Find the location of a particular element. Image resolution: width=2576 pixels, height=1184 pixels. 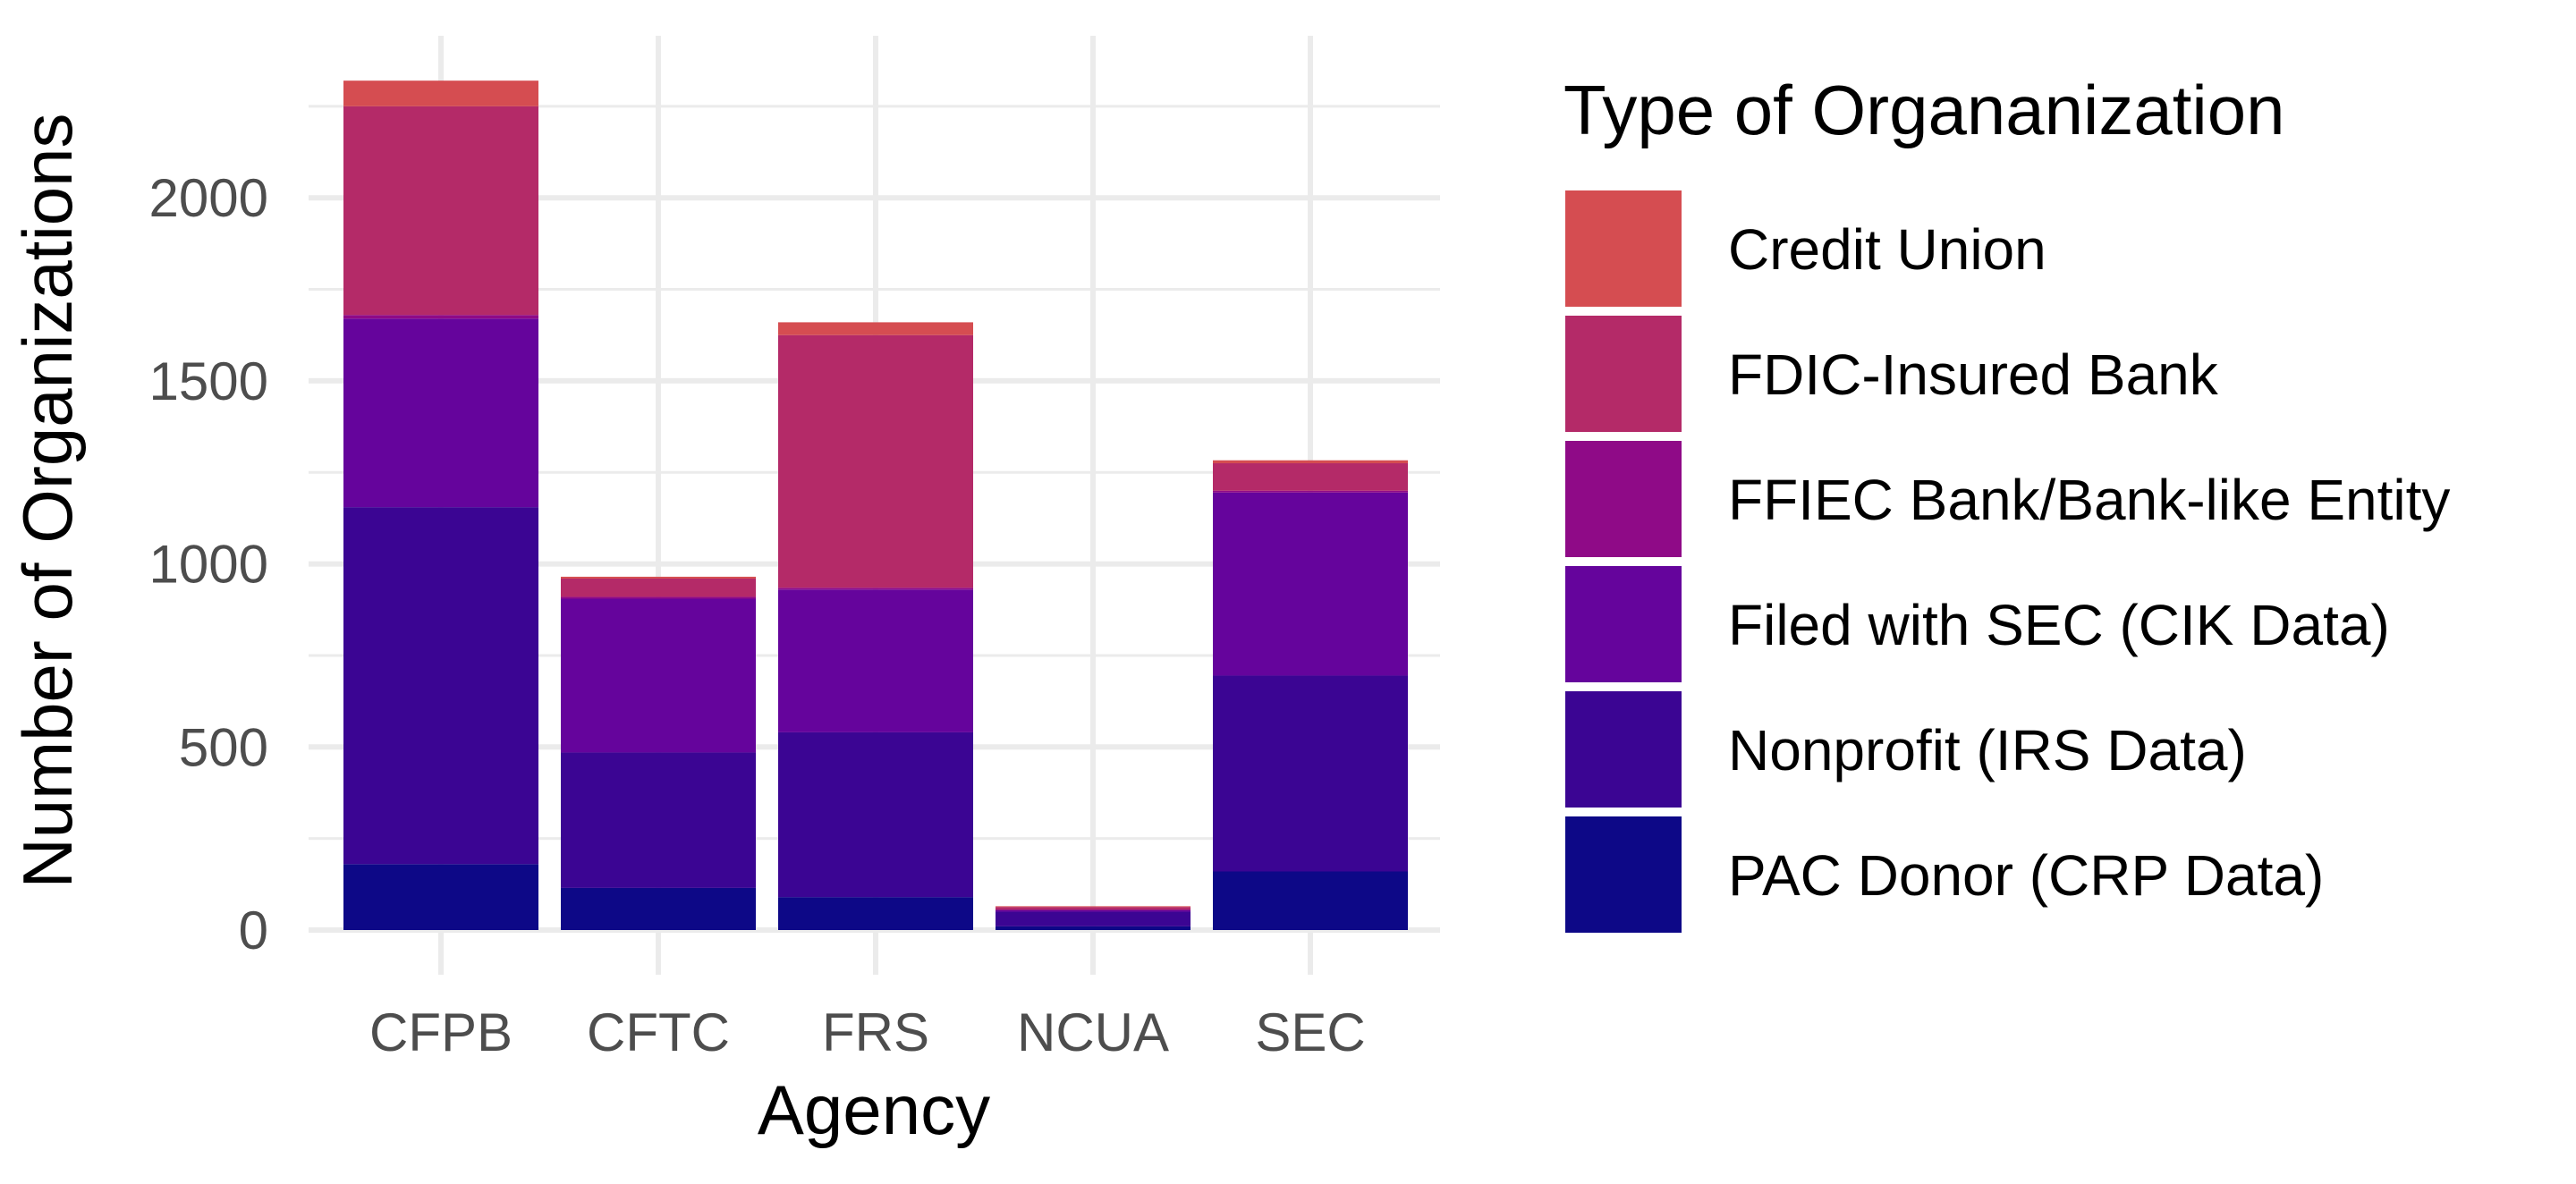

x-tick-label: NCUA is located at coordinates (1093, 1032).